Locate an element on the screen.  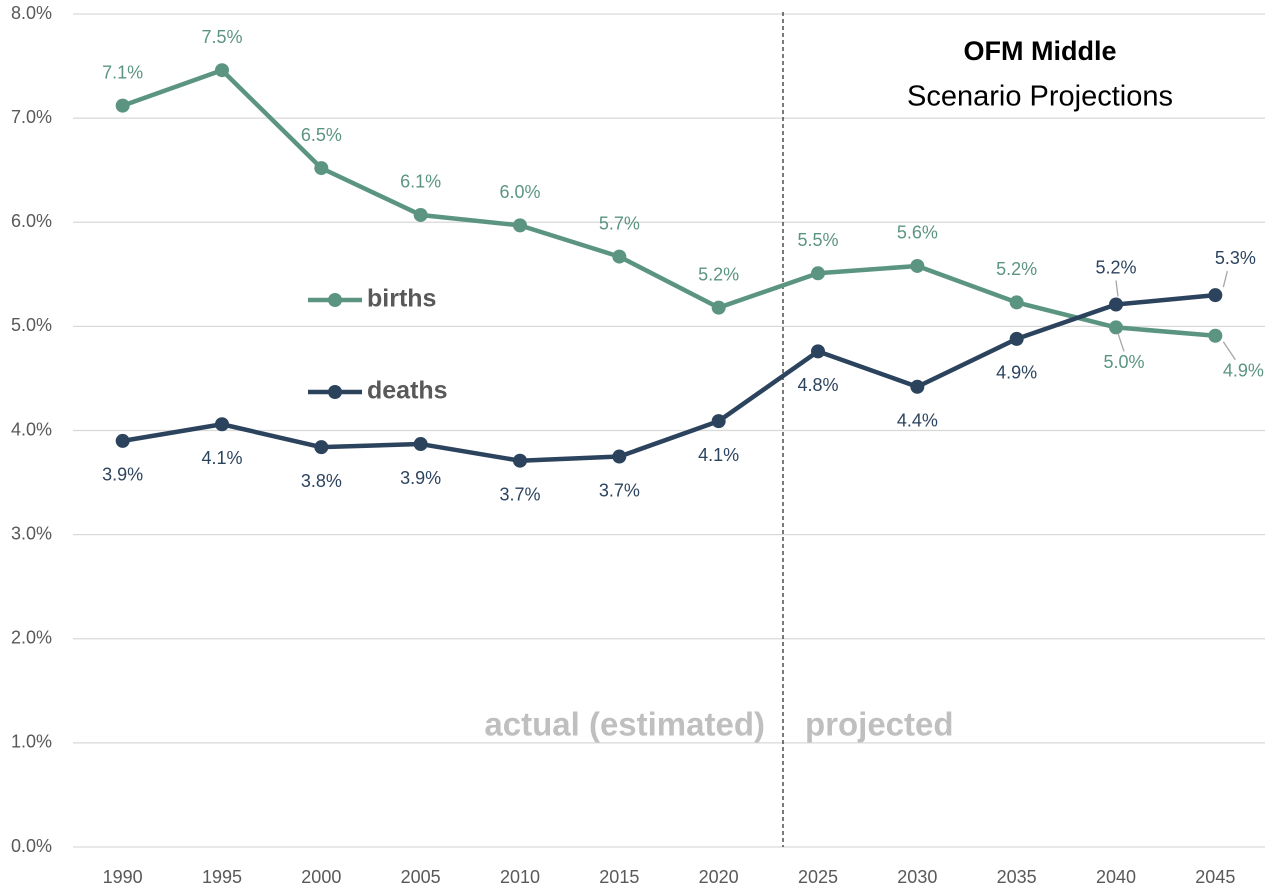
legend-label: births is located at coordinates (401, 299).